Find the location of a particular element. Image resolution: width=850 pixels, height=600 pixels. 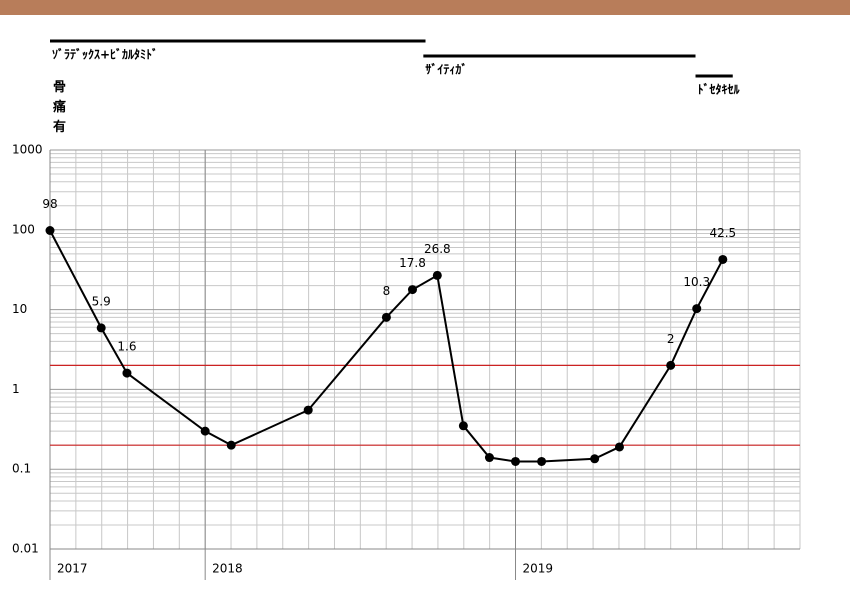

data-label: 26.8 is located at coordinates (437, 249).